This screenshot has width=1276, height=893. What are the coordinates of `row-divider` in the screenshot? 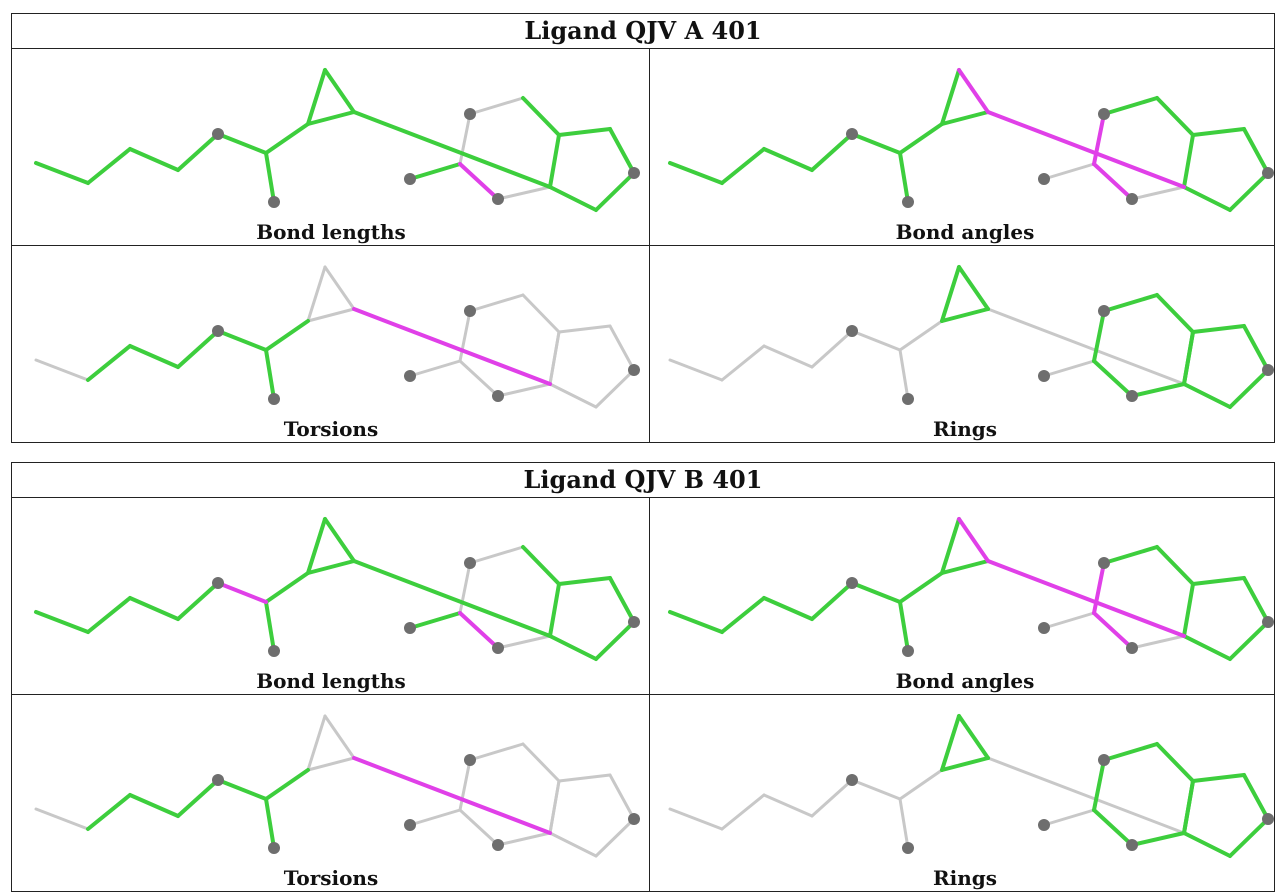 It's located at (643, 245).